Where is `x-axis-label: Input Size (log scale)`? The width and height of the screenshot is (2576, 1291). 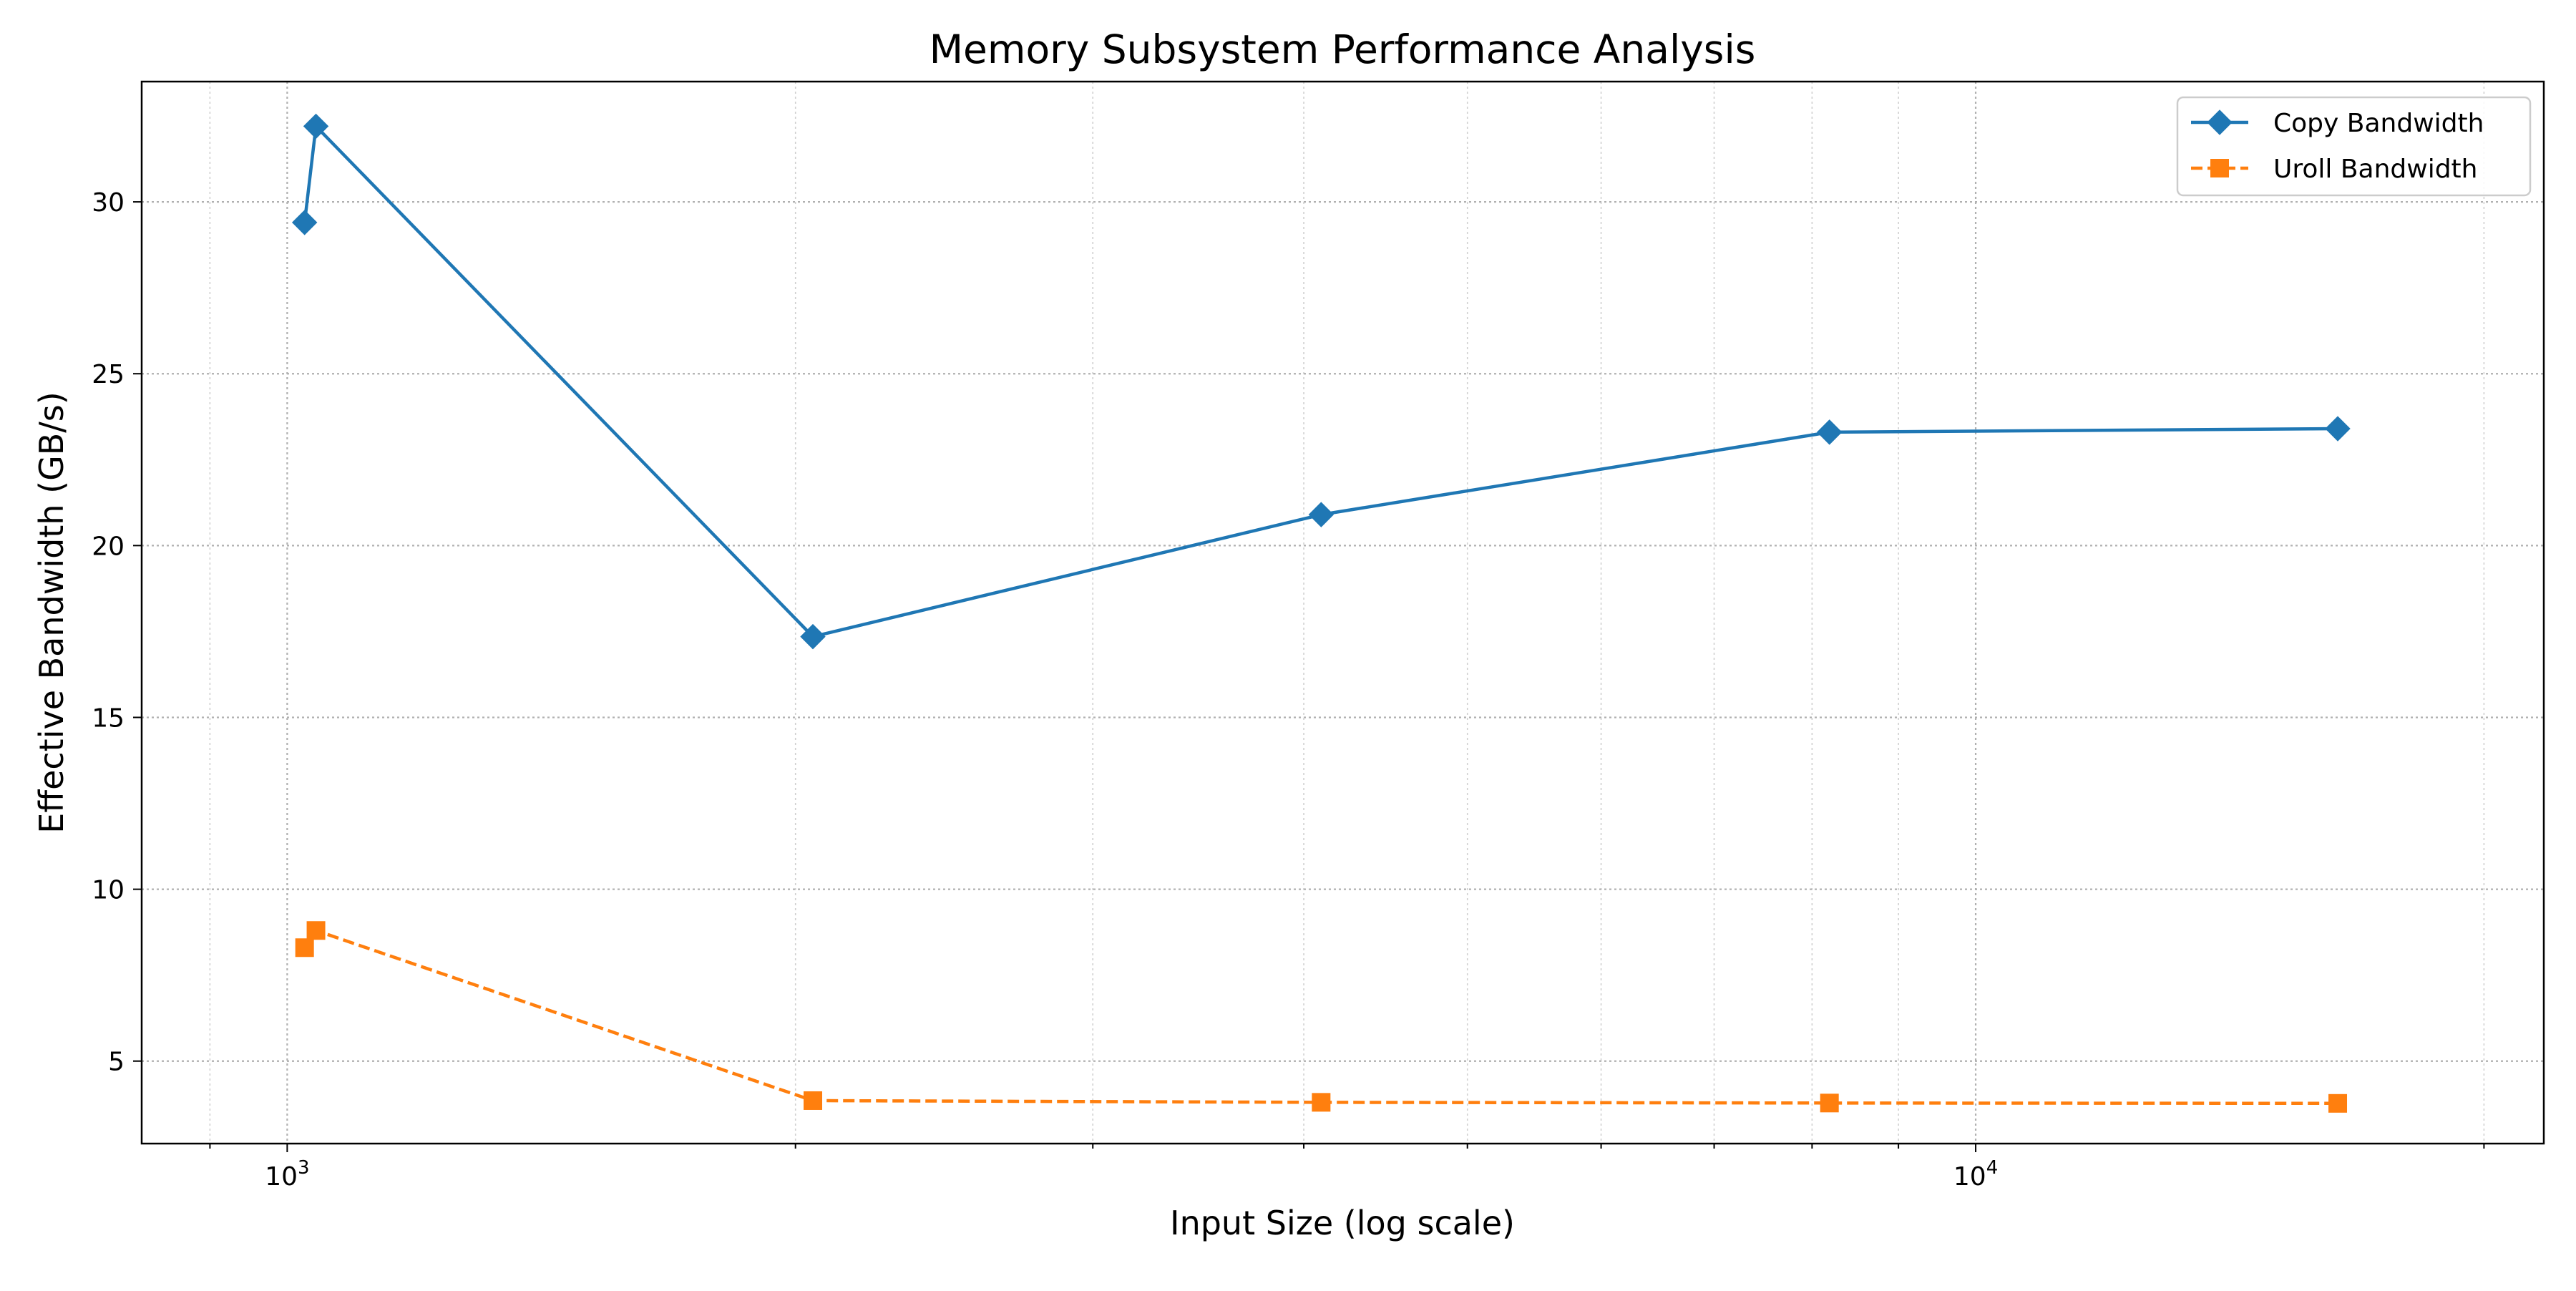
x-axis-label: Input Size (log scale) is located at coordinates (1342, 1223).